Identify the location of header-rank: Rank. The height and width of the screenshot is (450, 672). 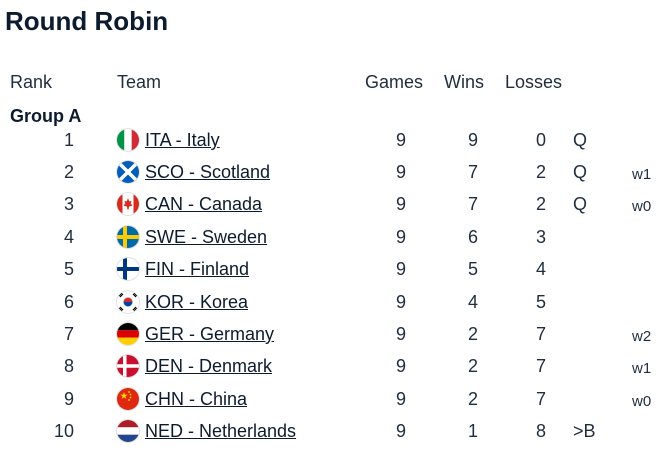
(31, 82).